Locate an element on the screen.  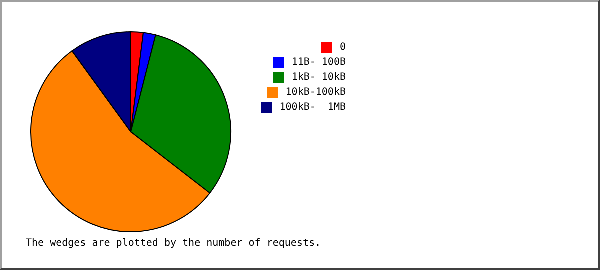
legend-label: 0 is located at coordinates (343, 47).